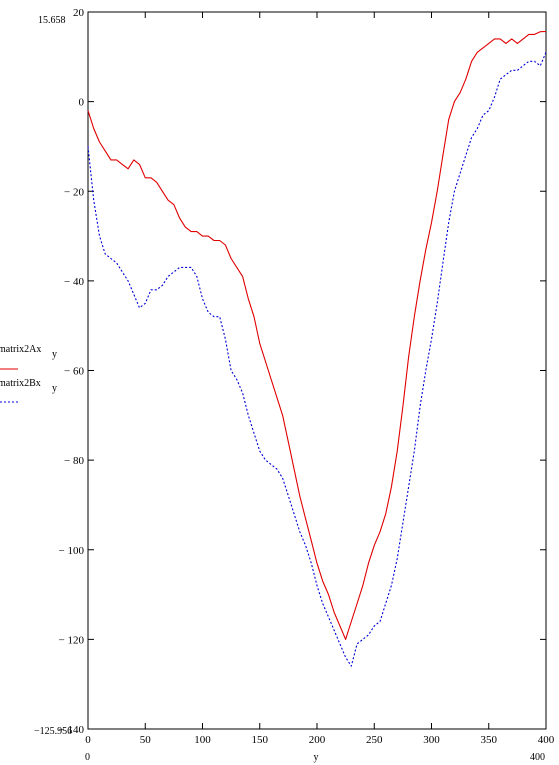  What do you see at coordinates (316, 757) in the screenshot?
I see `x-axis-label: y` at bounding box center [316, 757].